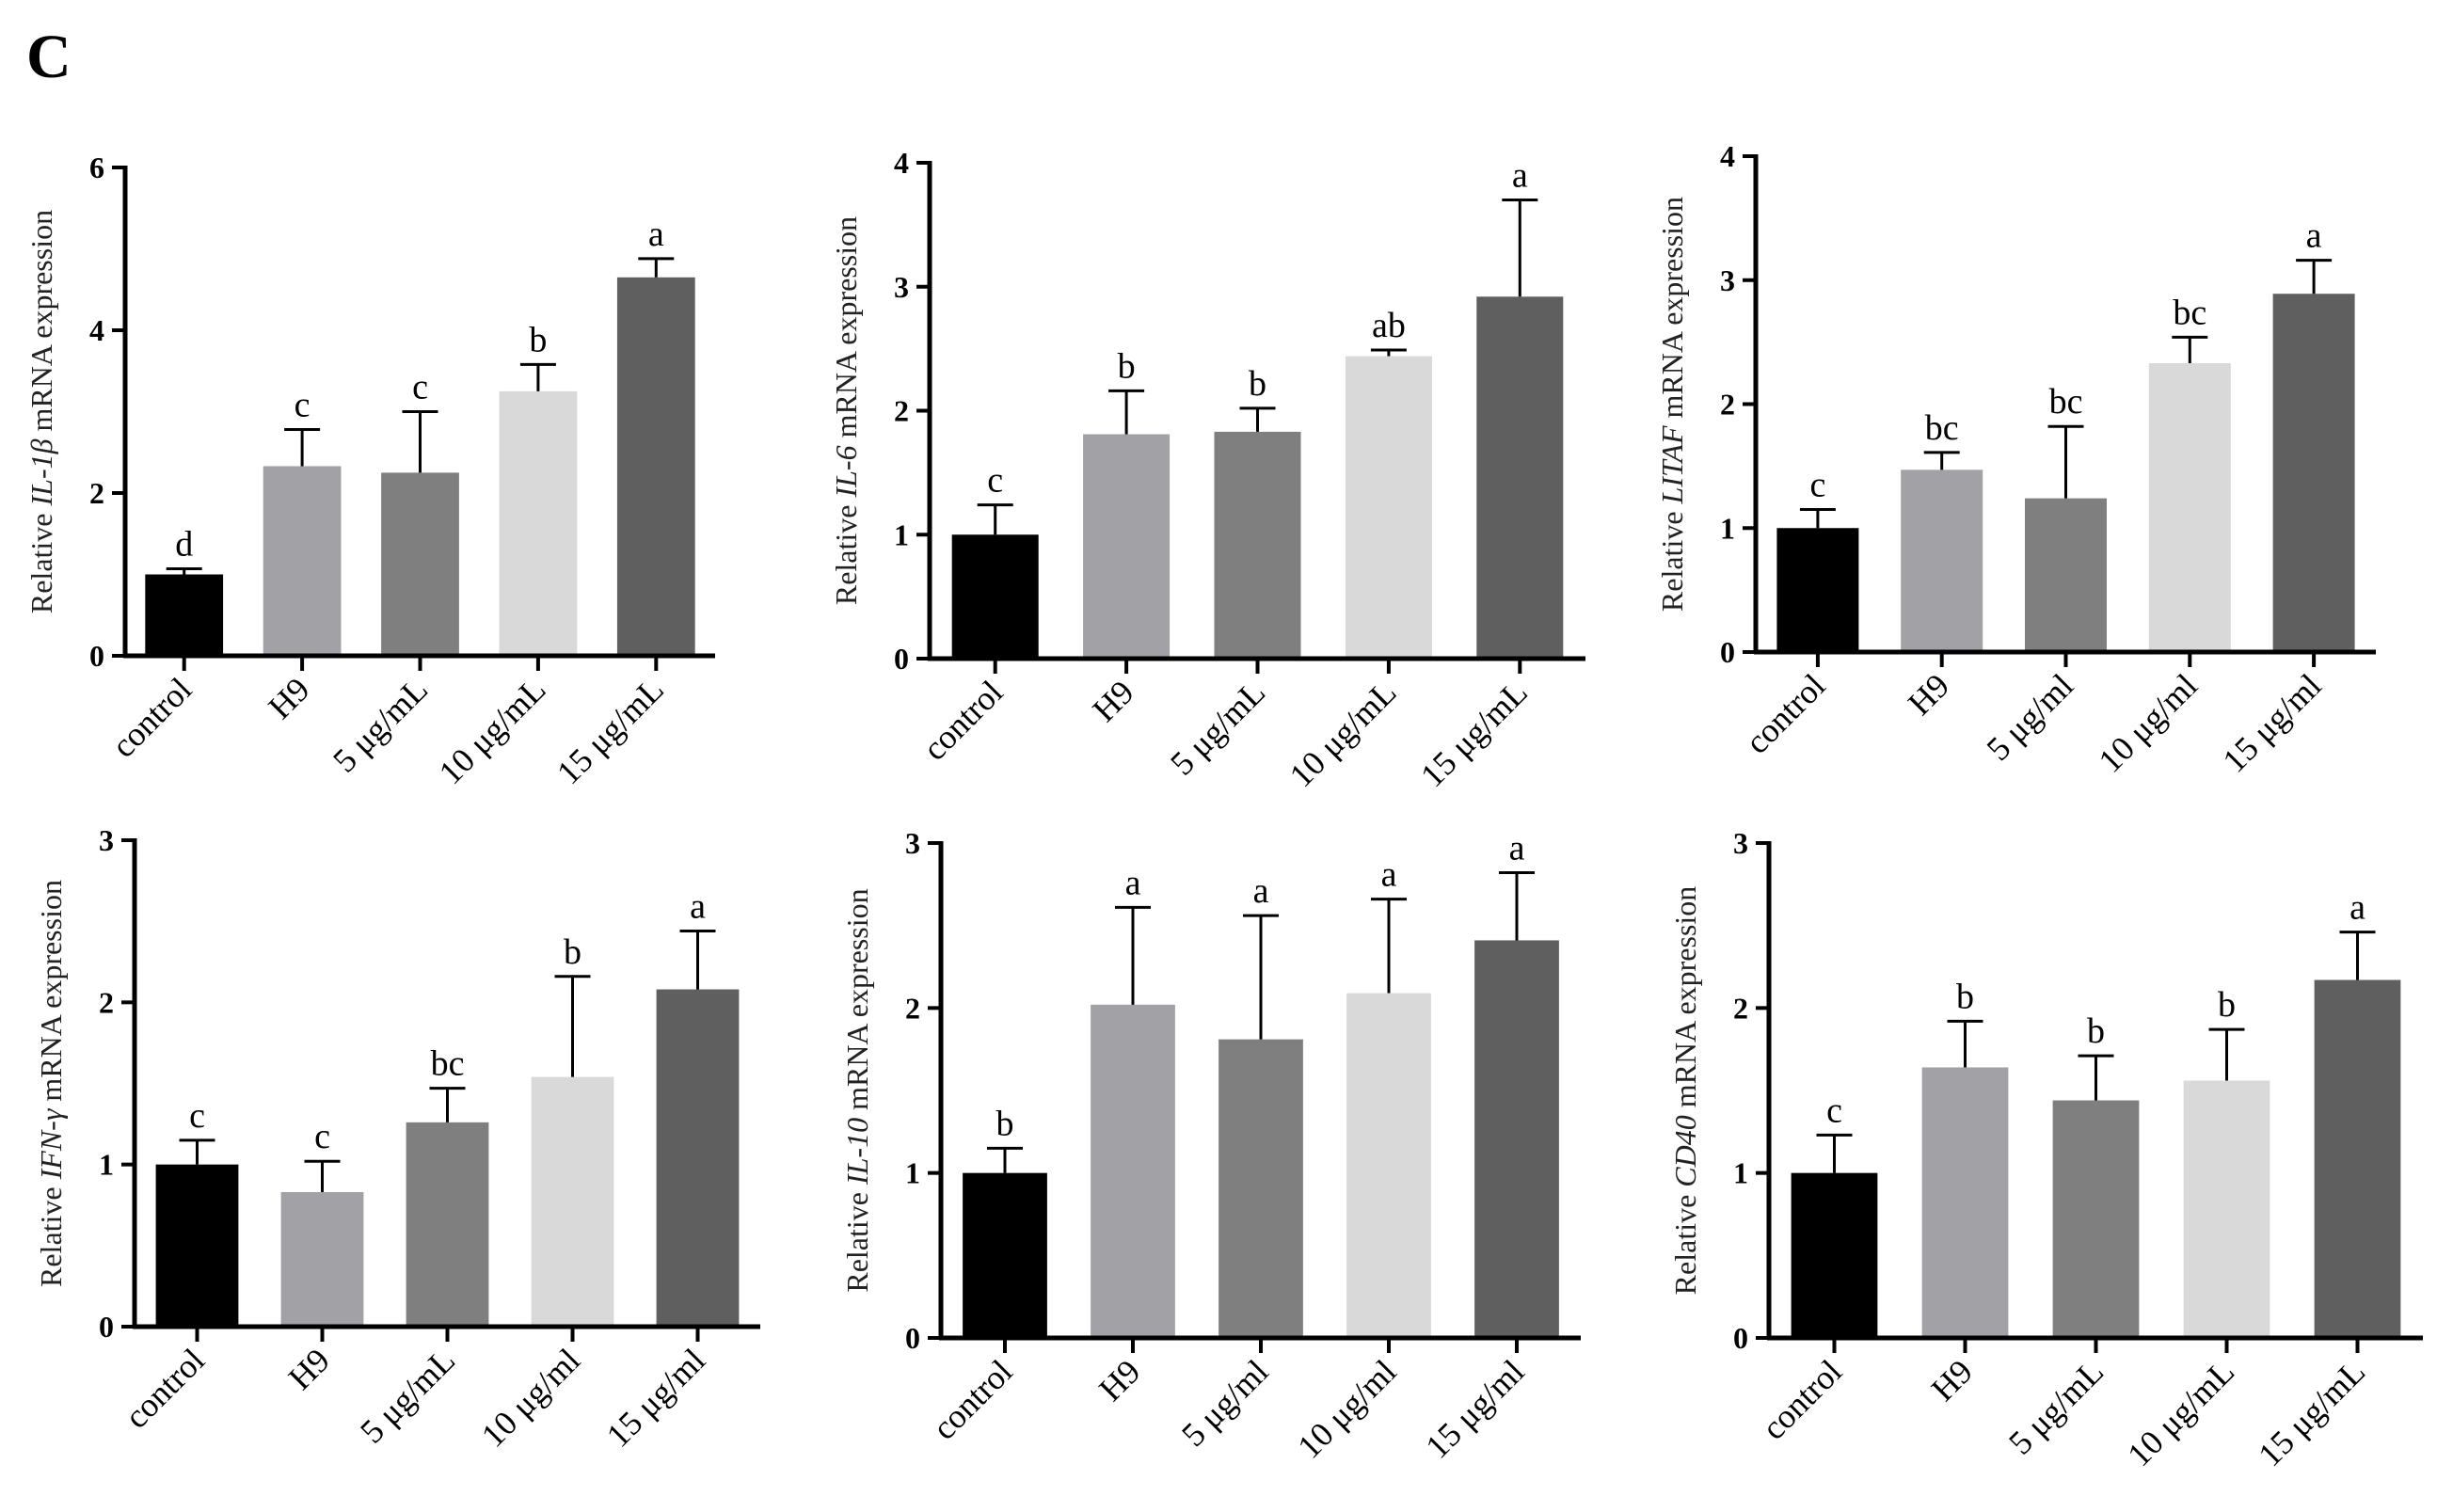  I want to click on category-label: 5 μg/ml, so click(2029, 717).